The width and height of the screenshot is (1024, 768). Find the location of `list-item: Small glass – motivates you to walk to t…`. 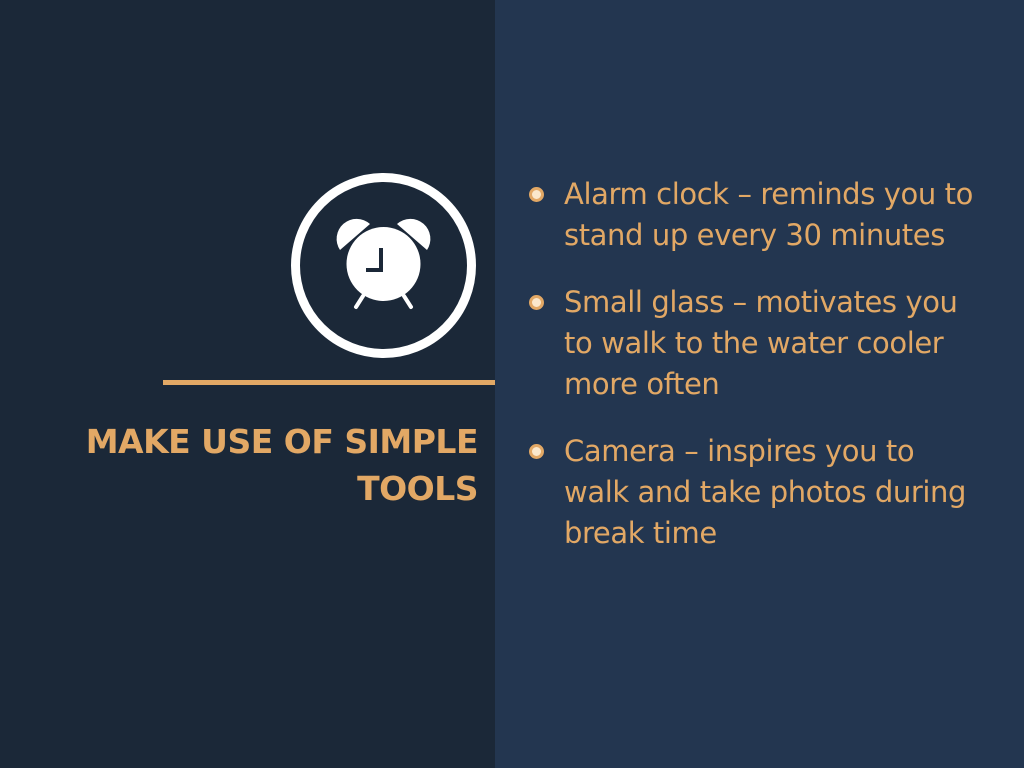

list-item: Small glass – motivates you to walk to t… is located at coordinates (757, 343).